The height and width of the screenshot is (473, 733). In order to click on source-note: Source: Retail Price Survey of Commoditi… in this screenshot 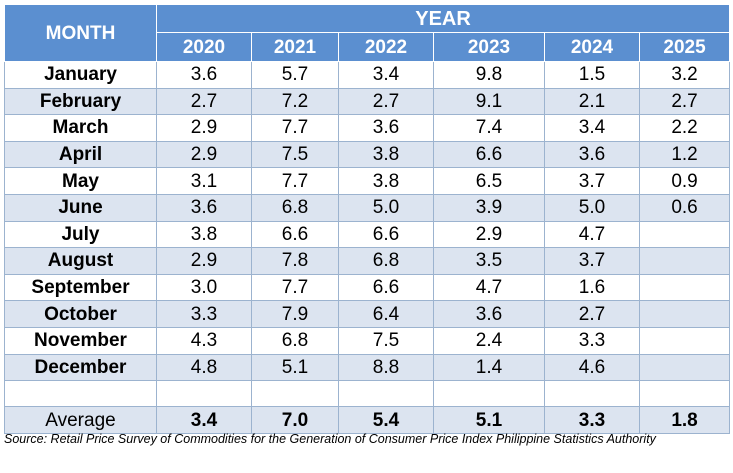, I will do `click(330, 439)`.